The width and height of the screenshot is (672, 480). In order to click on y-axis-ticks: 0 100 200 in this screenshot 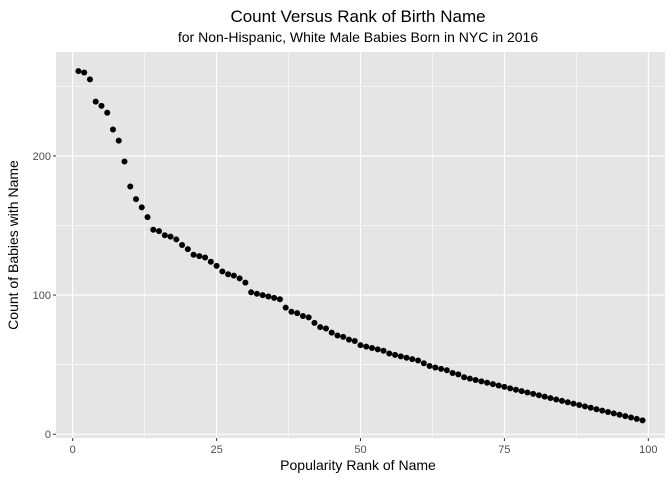, I will do `click(44, 296)`.